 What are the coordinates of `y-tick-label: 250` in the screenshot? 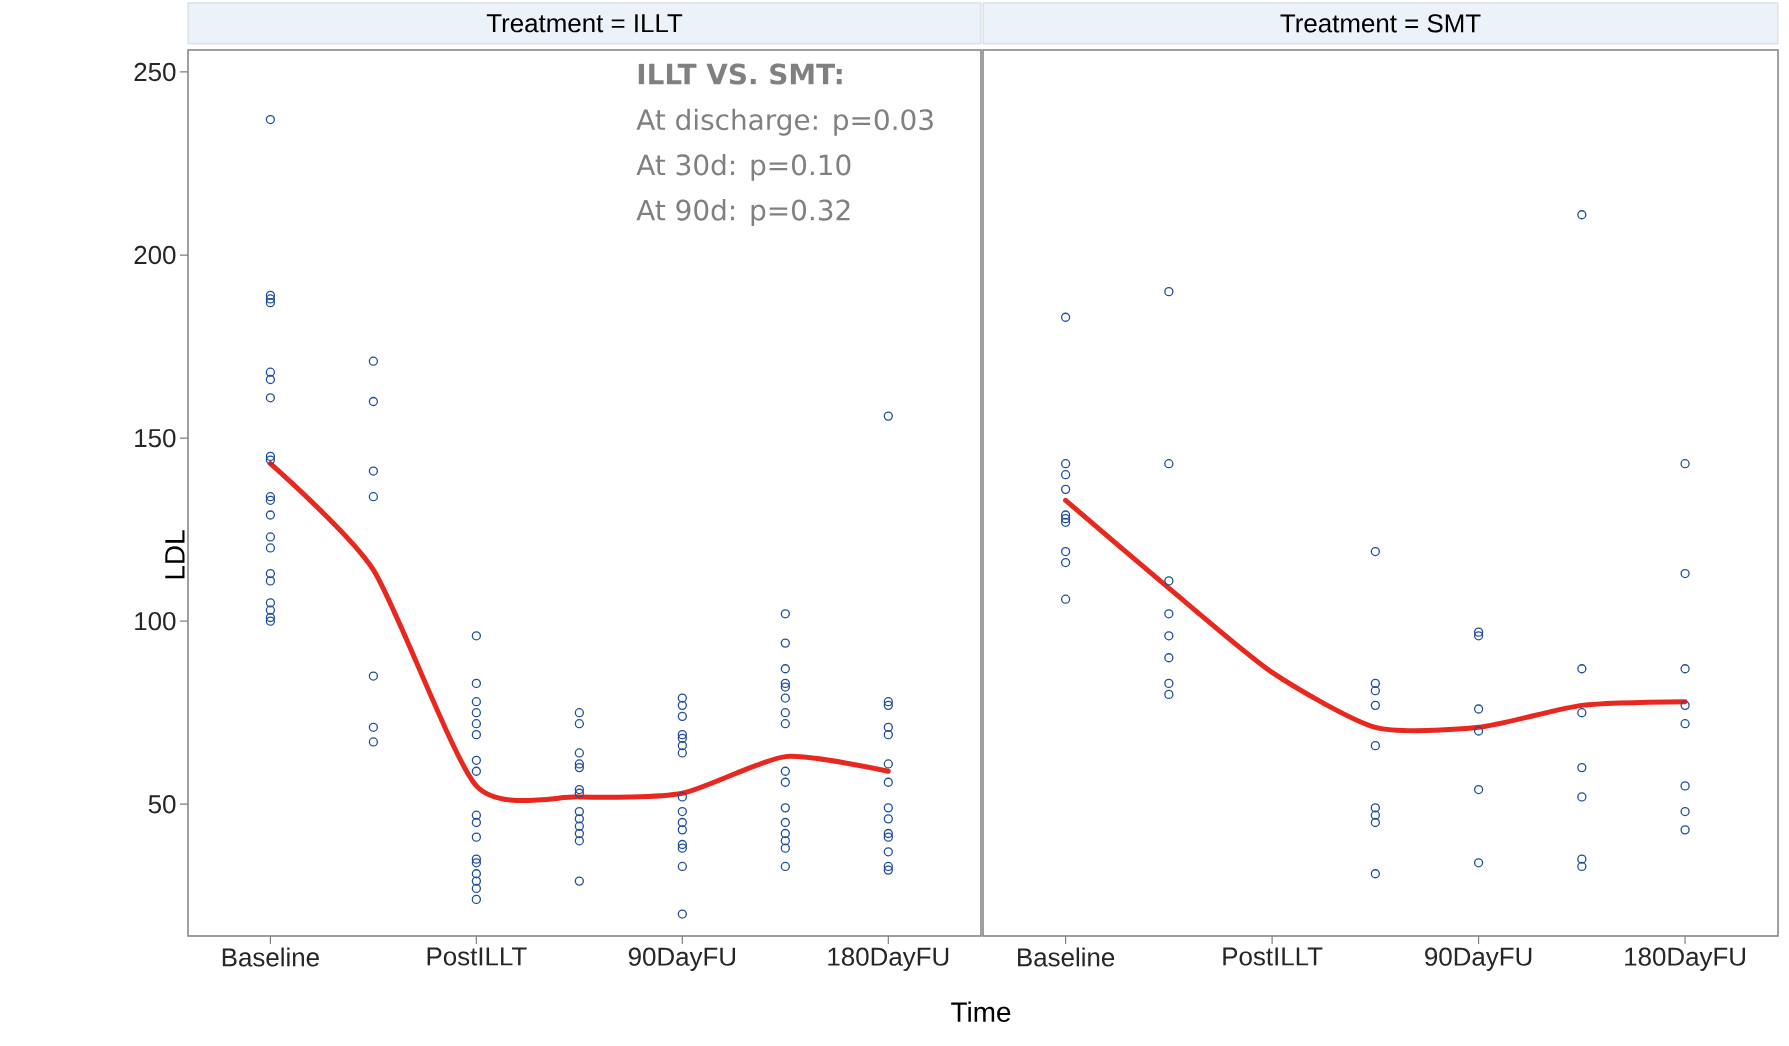 It's located at (155, 72).